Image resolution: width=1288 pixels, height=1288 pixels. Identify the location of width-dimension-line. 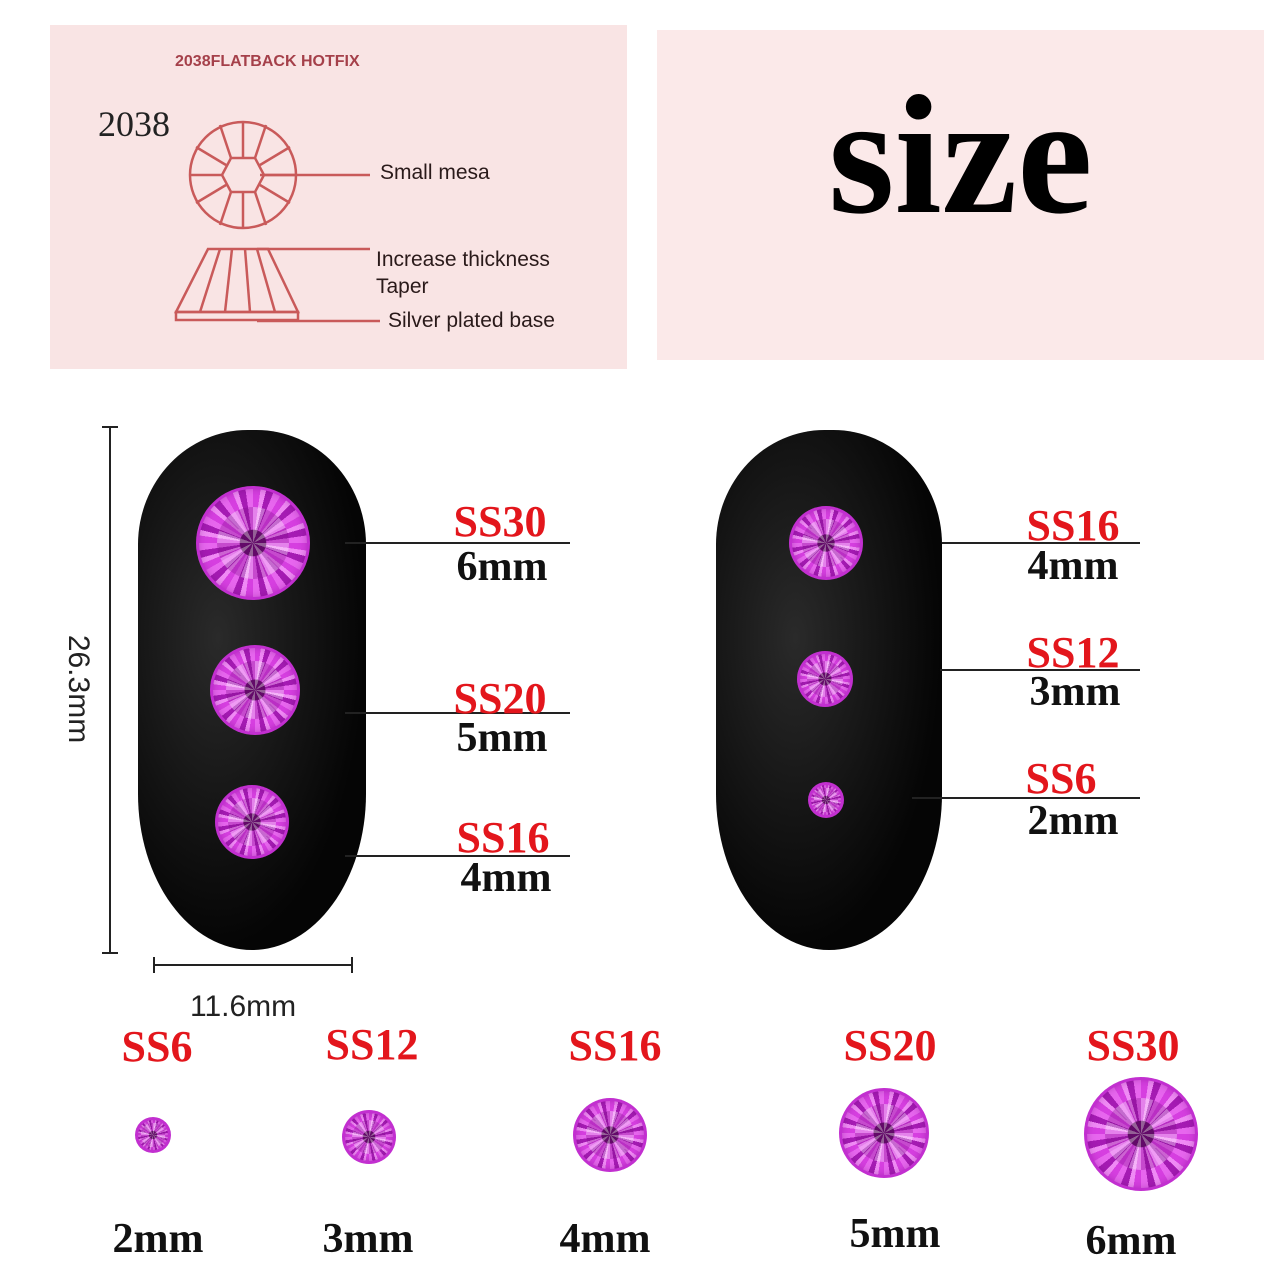
(253, 965).